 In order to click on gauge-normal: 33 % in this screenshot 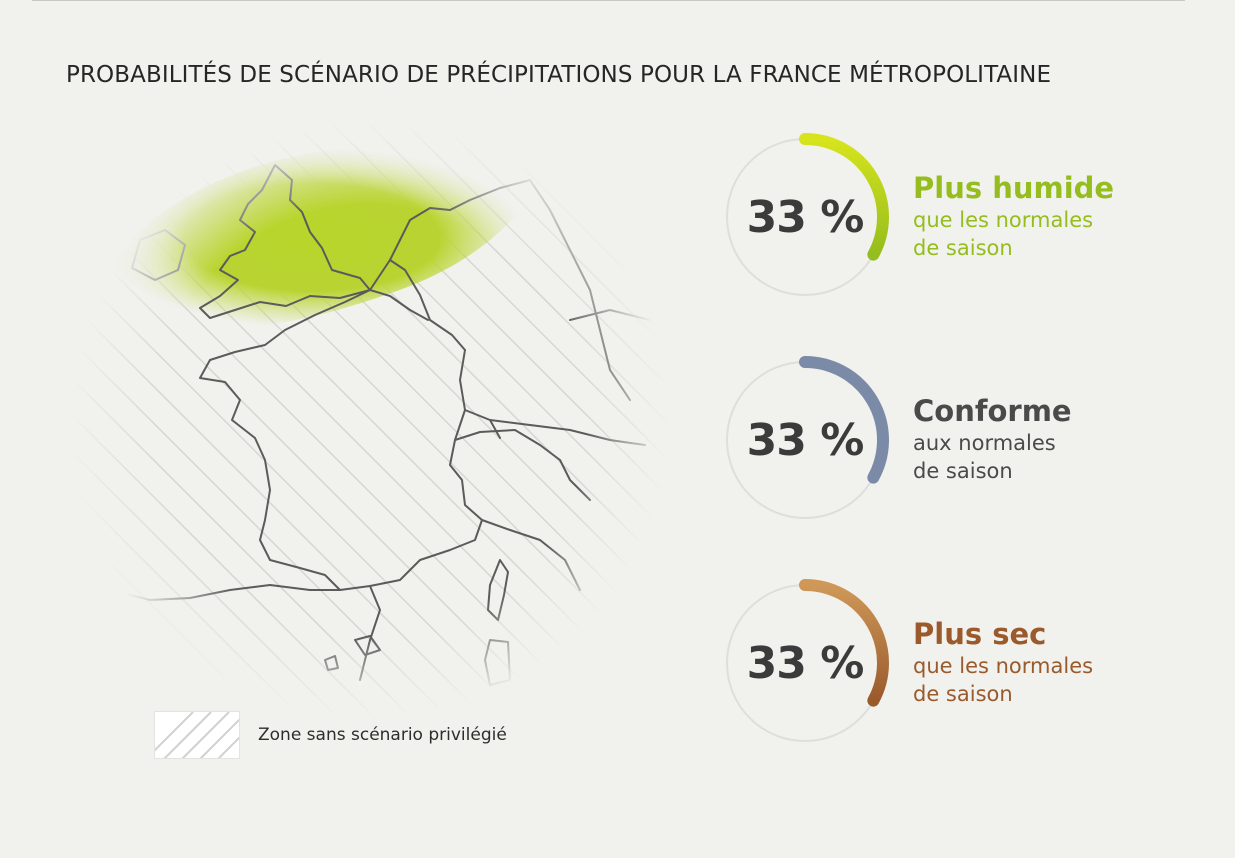, I will do `click(805, 440)`.